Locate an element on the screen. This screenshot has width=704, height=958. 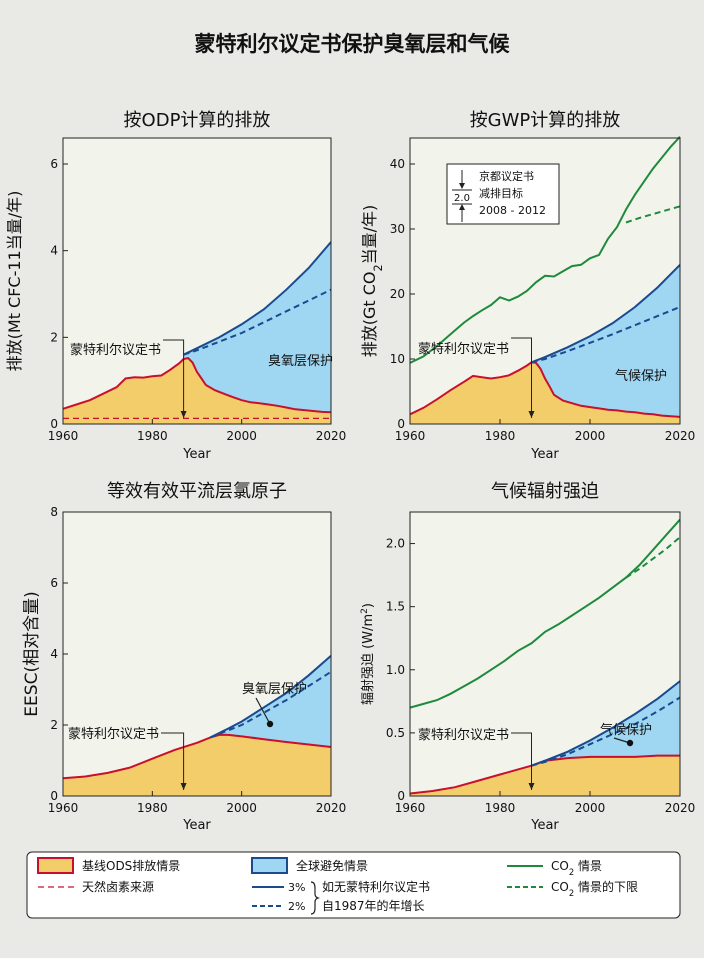
legend-co2-sub: 2 is located at coordinates (571, 872).